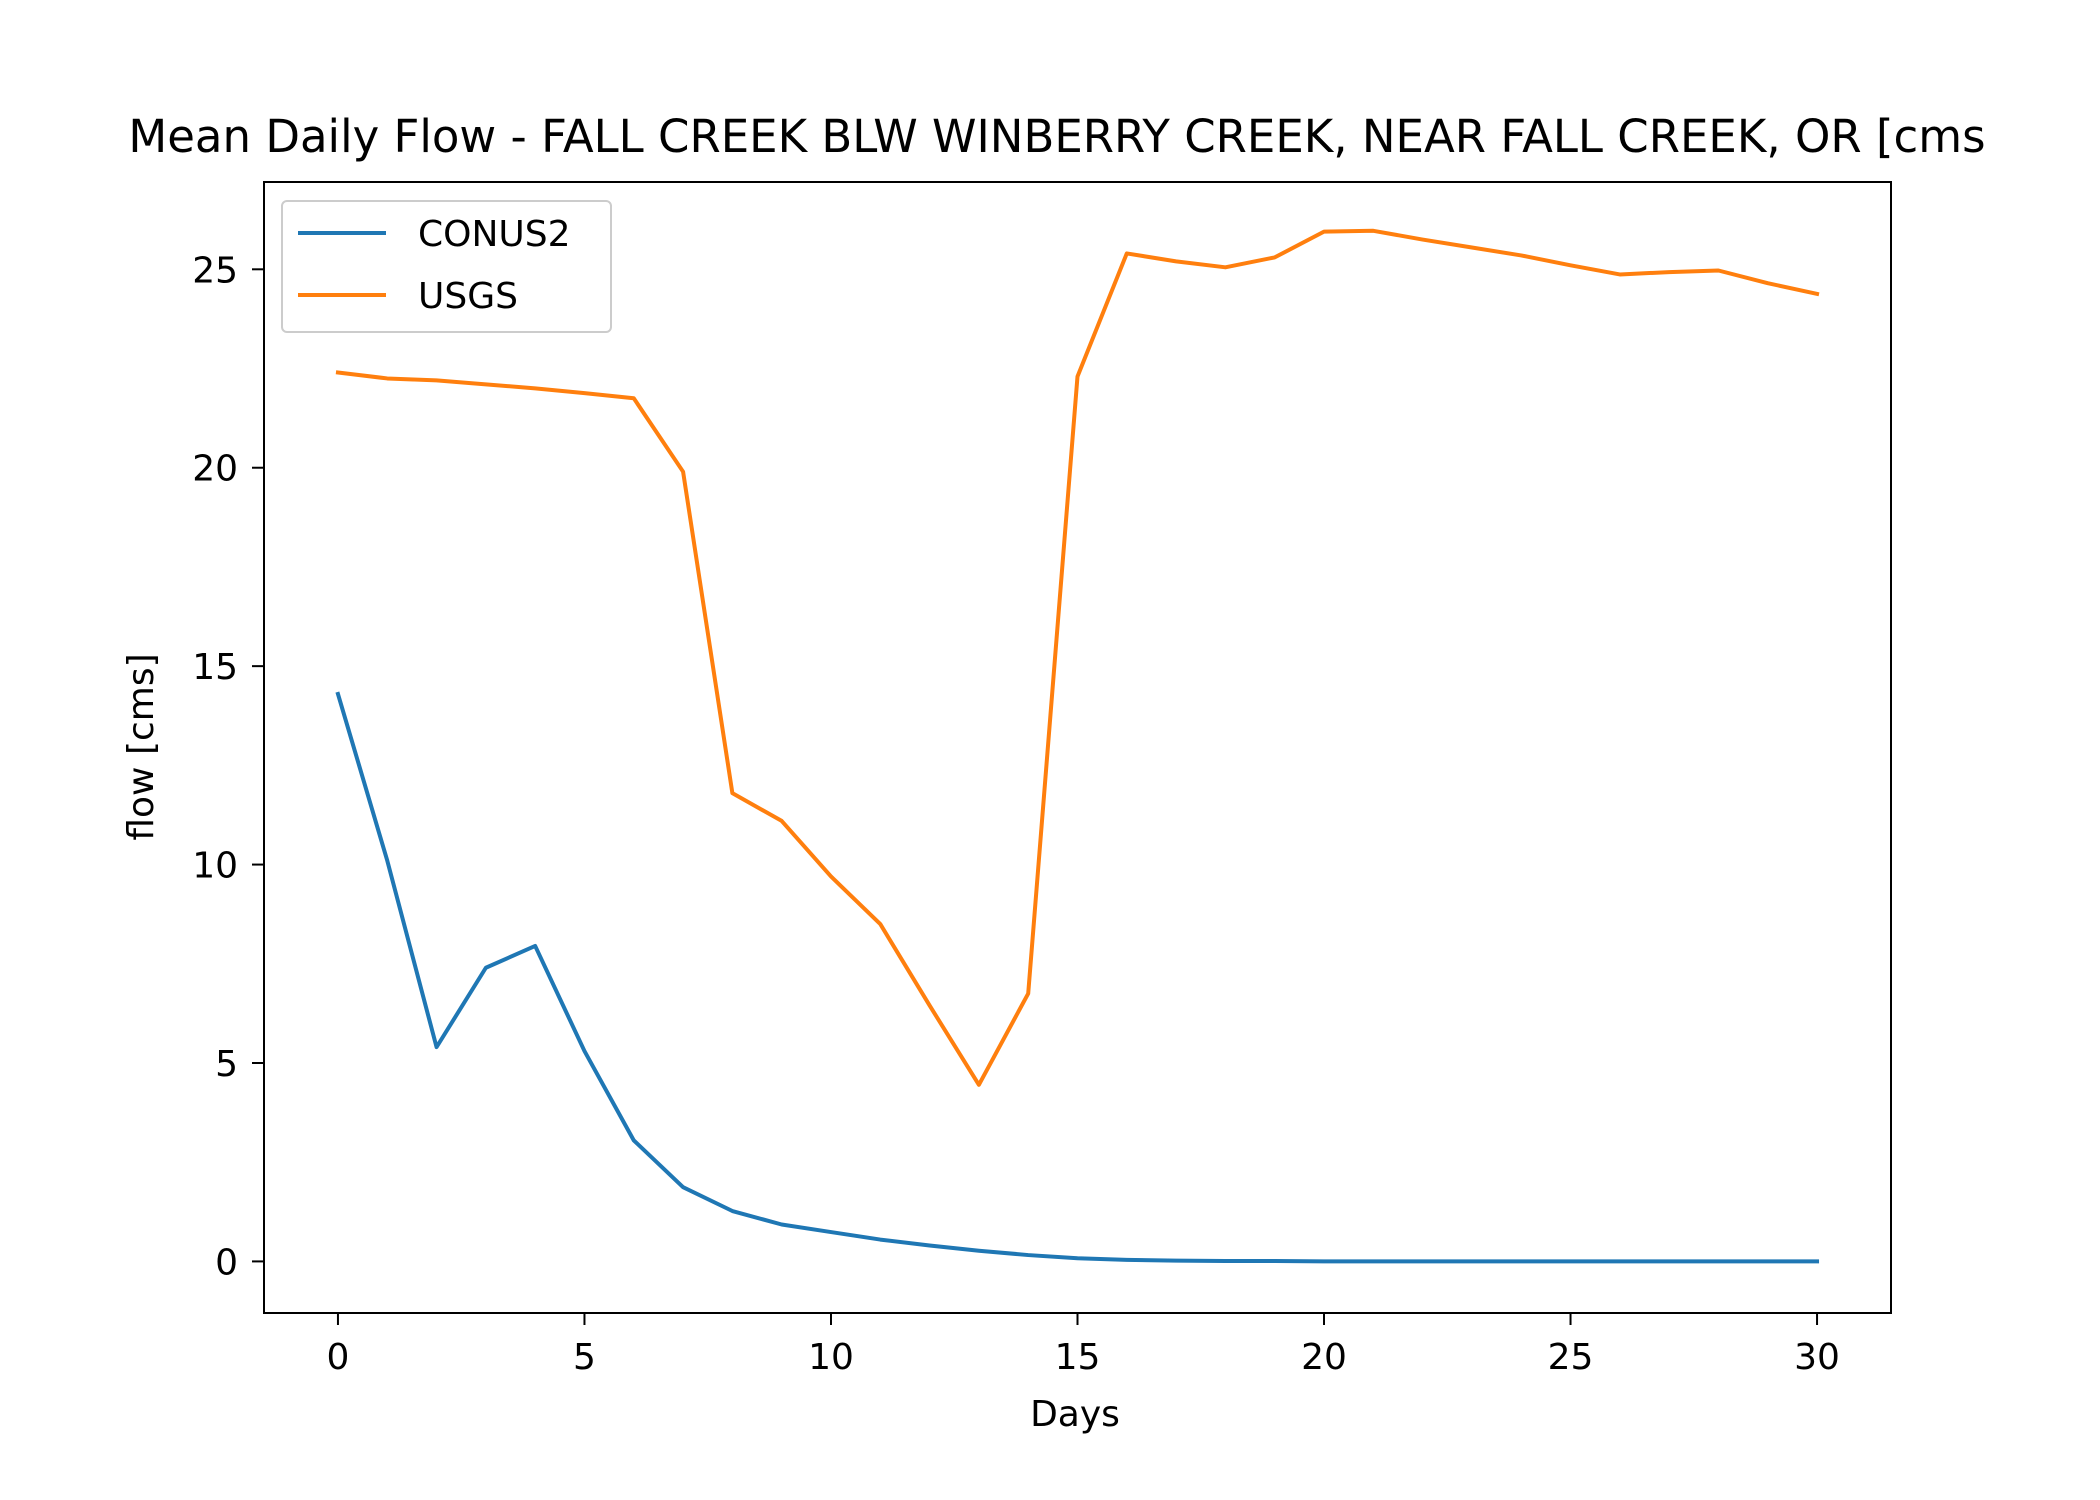  I want to click on x-axis-label: Days, so click(1075, 1414).